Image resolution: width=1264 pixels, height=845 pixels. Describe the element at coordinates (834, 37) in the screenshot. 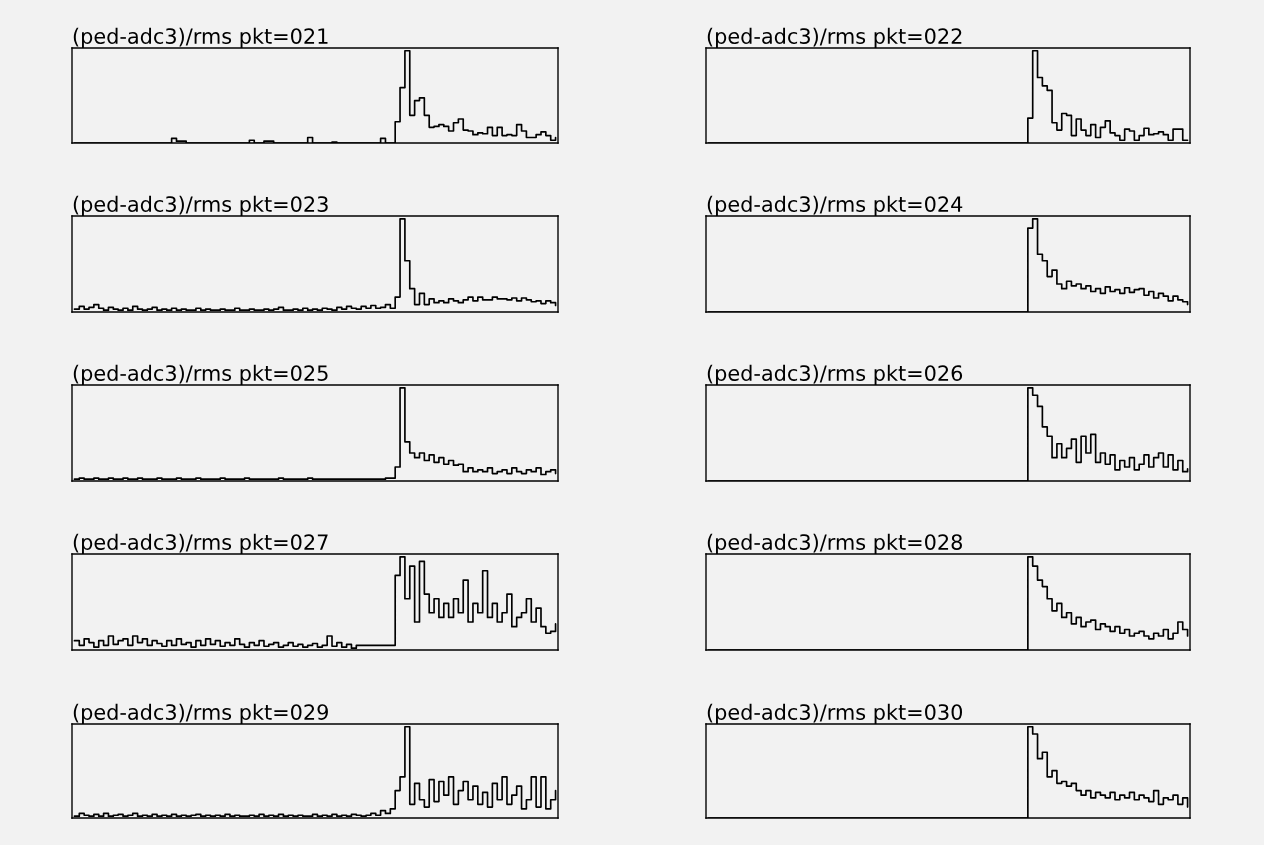

I see `chart-title: (ped-adc3)/rms pkt=022` at that location.